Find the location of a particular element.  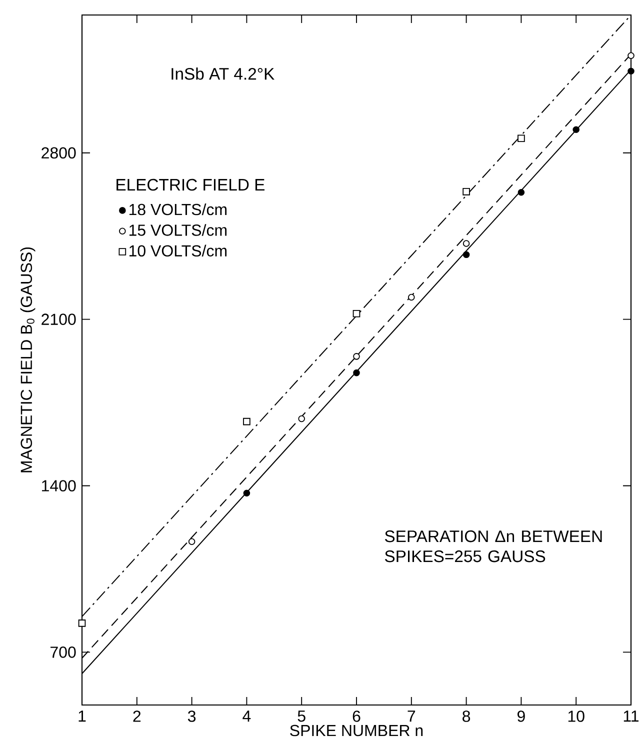

x-tick-label: 4 is located at coordinates (246, 716).